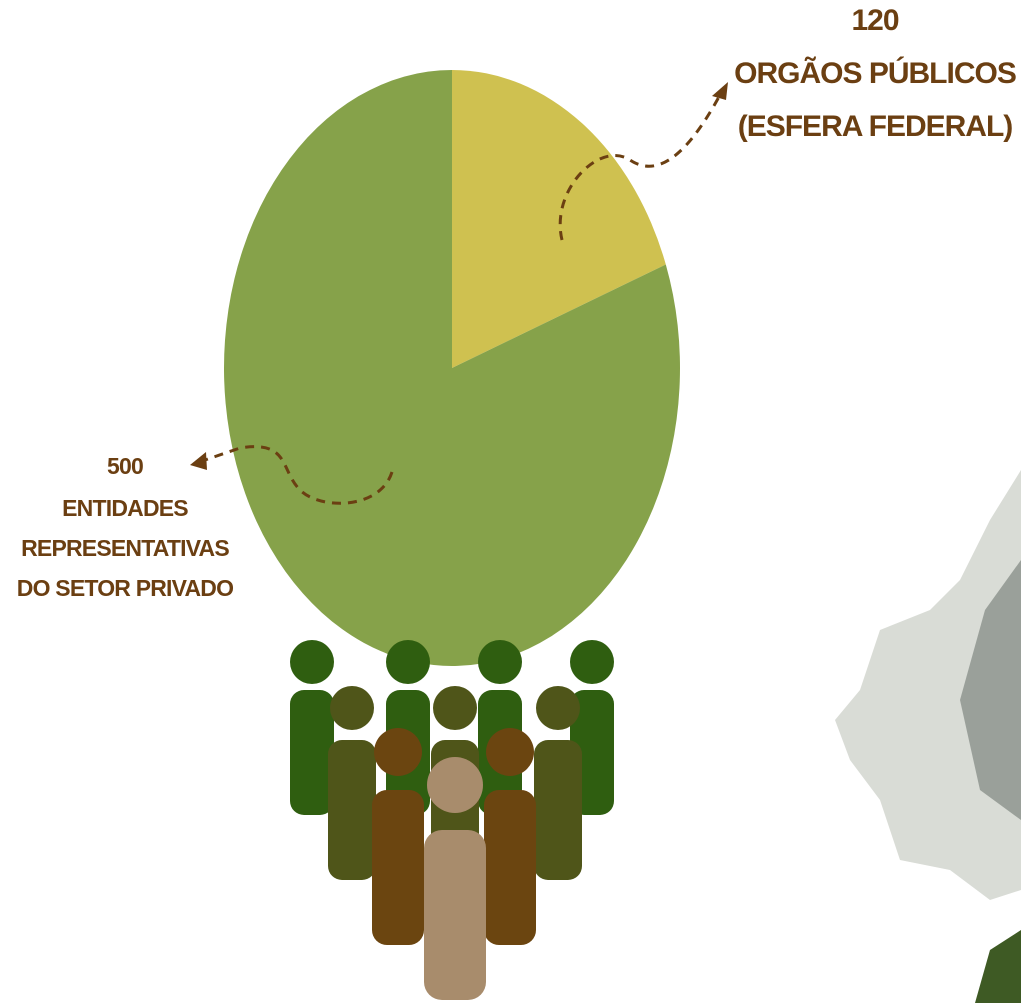 This screenshot has height=1003, width=1021. What do you see at coordinates (452, 820) in the screenshot?
I see `people-icons` at bounding box center [452, 820].